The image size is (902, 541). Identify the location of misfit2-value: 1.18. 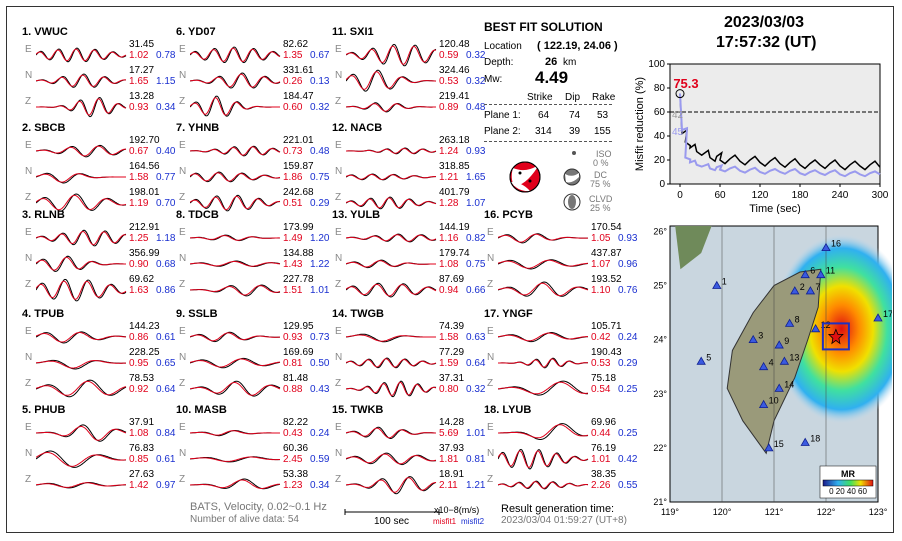
(166, 238).